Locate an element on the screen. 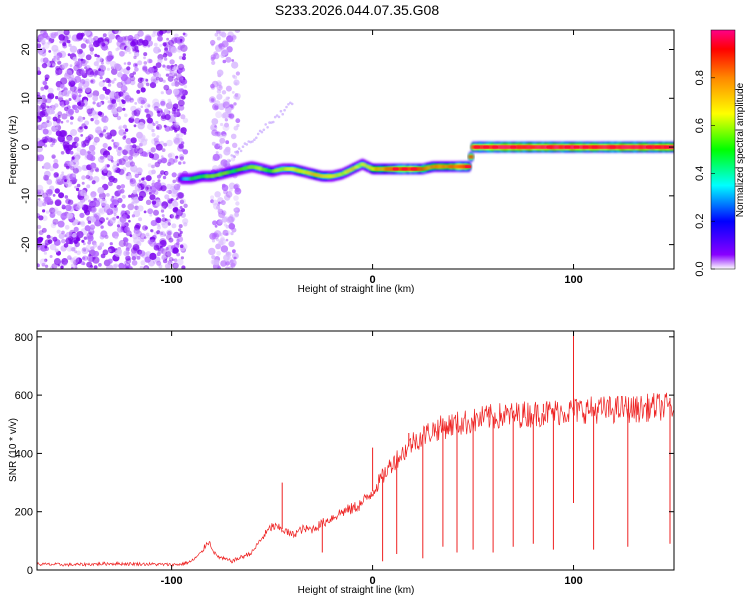  y-tick-label: 0 is located at coordinates (26, 147).